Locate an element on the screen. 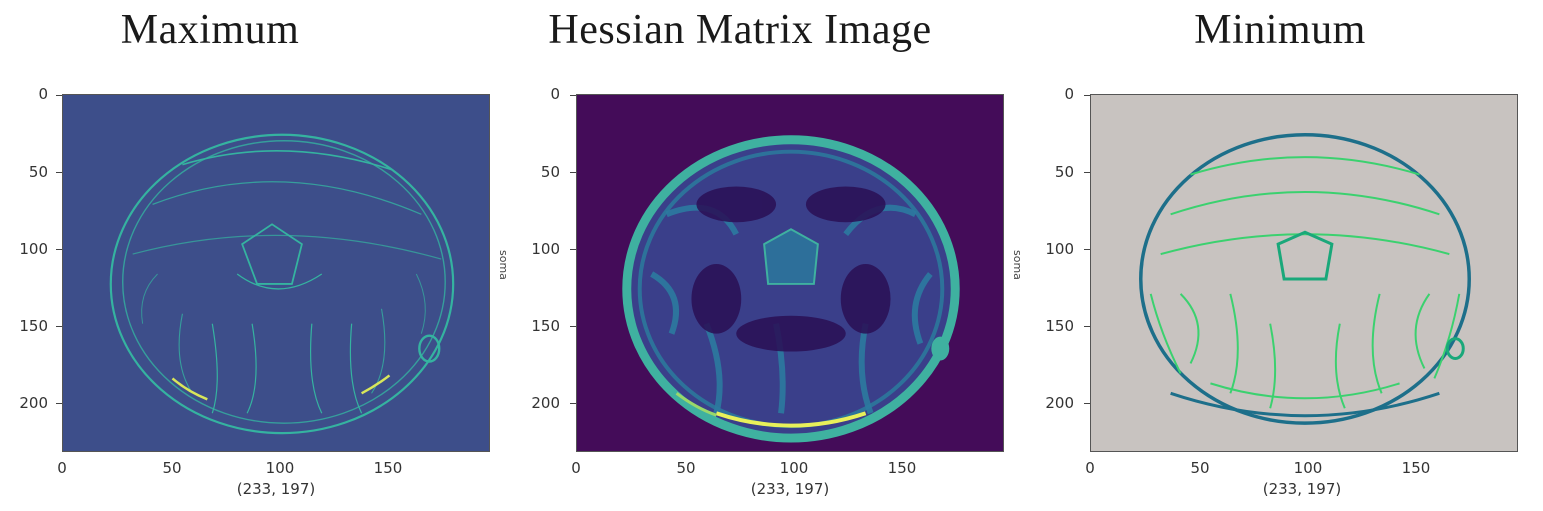  panel-title-maximum: Maximum is located at coordinates (210, 30).